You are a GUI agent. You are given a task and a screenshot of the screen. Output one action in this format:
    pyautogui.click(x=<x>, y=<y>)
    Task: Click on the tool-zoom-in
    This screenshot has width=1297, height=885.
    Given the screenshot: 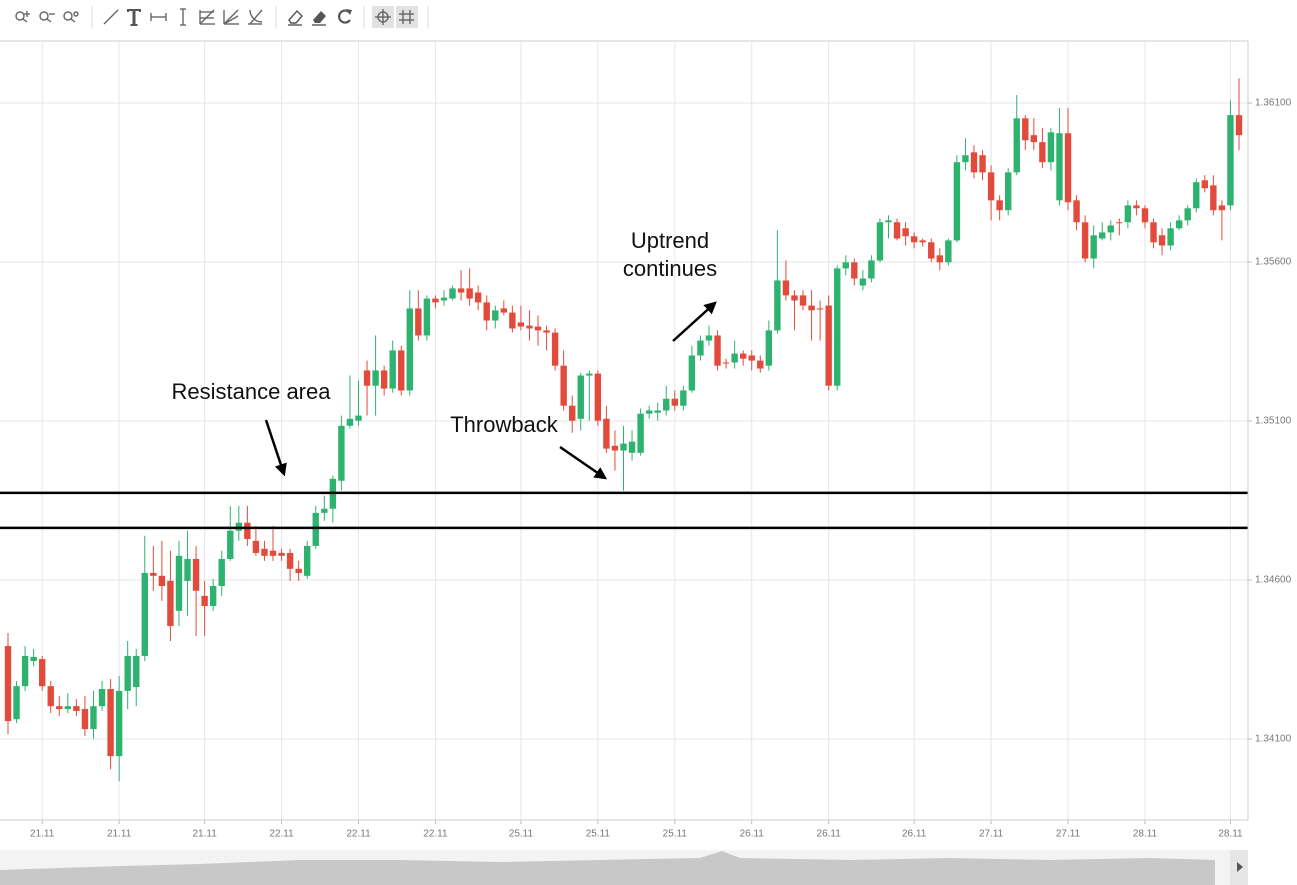 What is the action you would take?
    pyautogui.click(x=22, y=17)
    